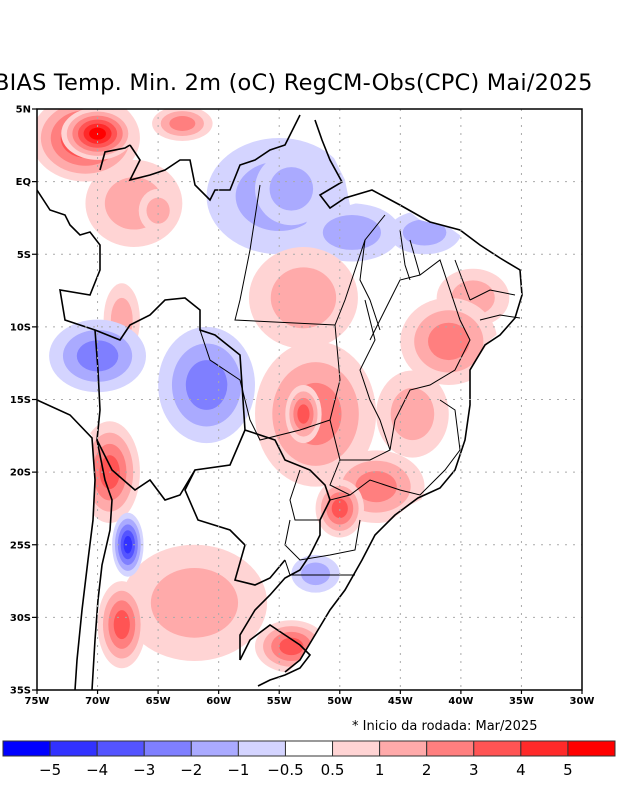  What do you see at coordinates (50, 770) in the screenshot?
I see `colorbar-label: −5` at bounding box center [50, 770].